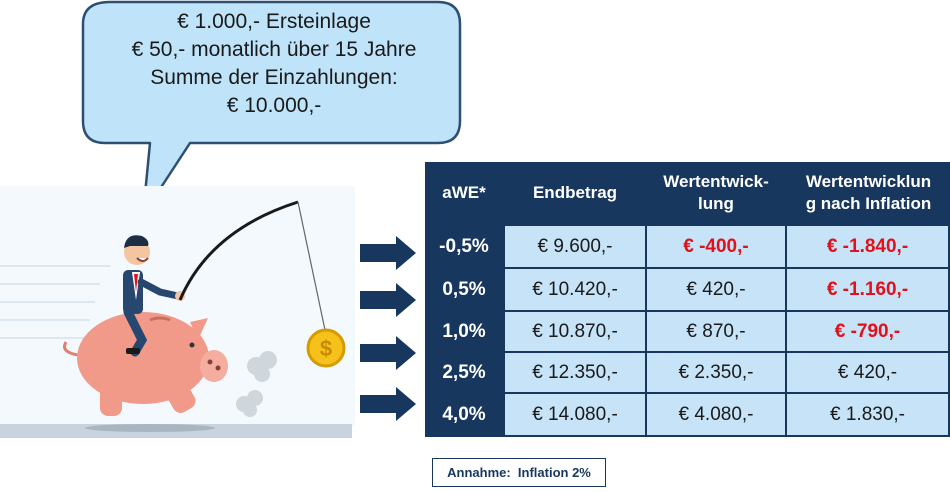 Image resolution: width=950 pixels, height=492 pixels. I want to click on header-endbetrag: Endbetrag, so click(575, 192).